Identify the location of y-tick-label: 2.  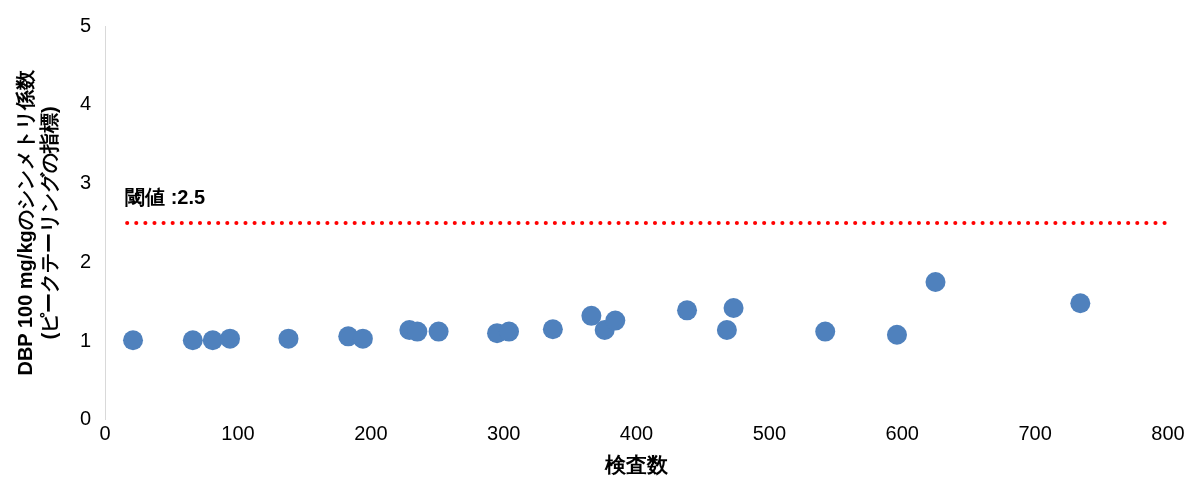
(86, 260).